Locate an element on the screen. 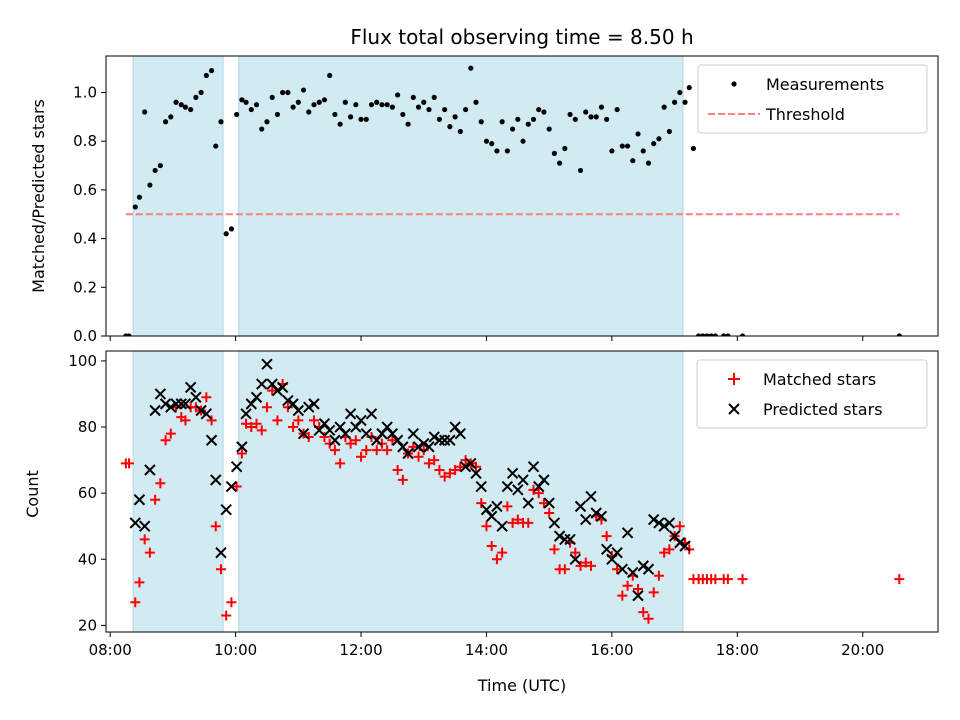 The width and height of the screenshot is (960, 720). top-y-tick-label-0: 0.0 is located at coordinates (85, 336).